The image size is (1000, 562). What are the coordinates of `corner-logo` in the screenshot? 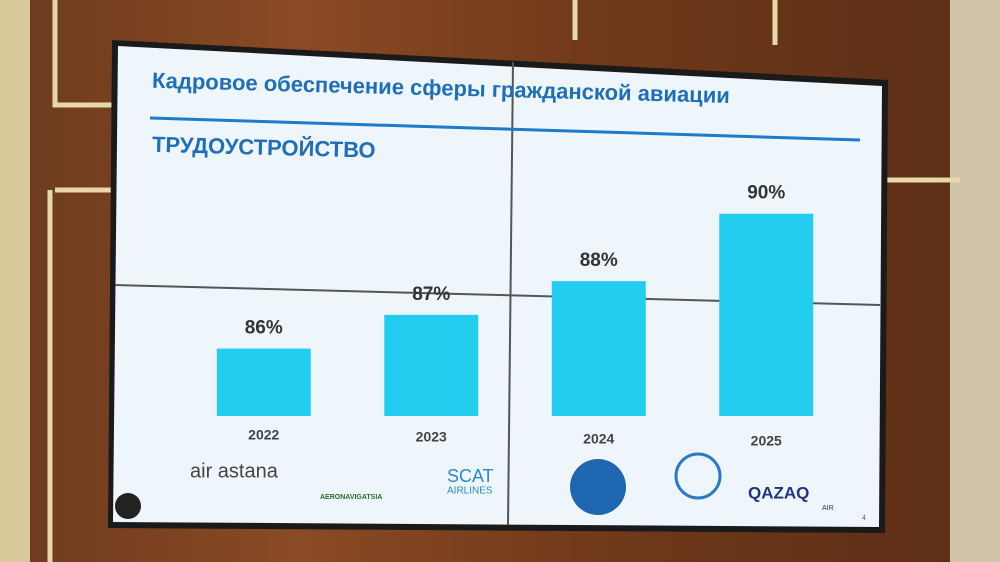 It's located at (128, 506).